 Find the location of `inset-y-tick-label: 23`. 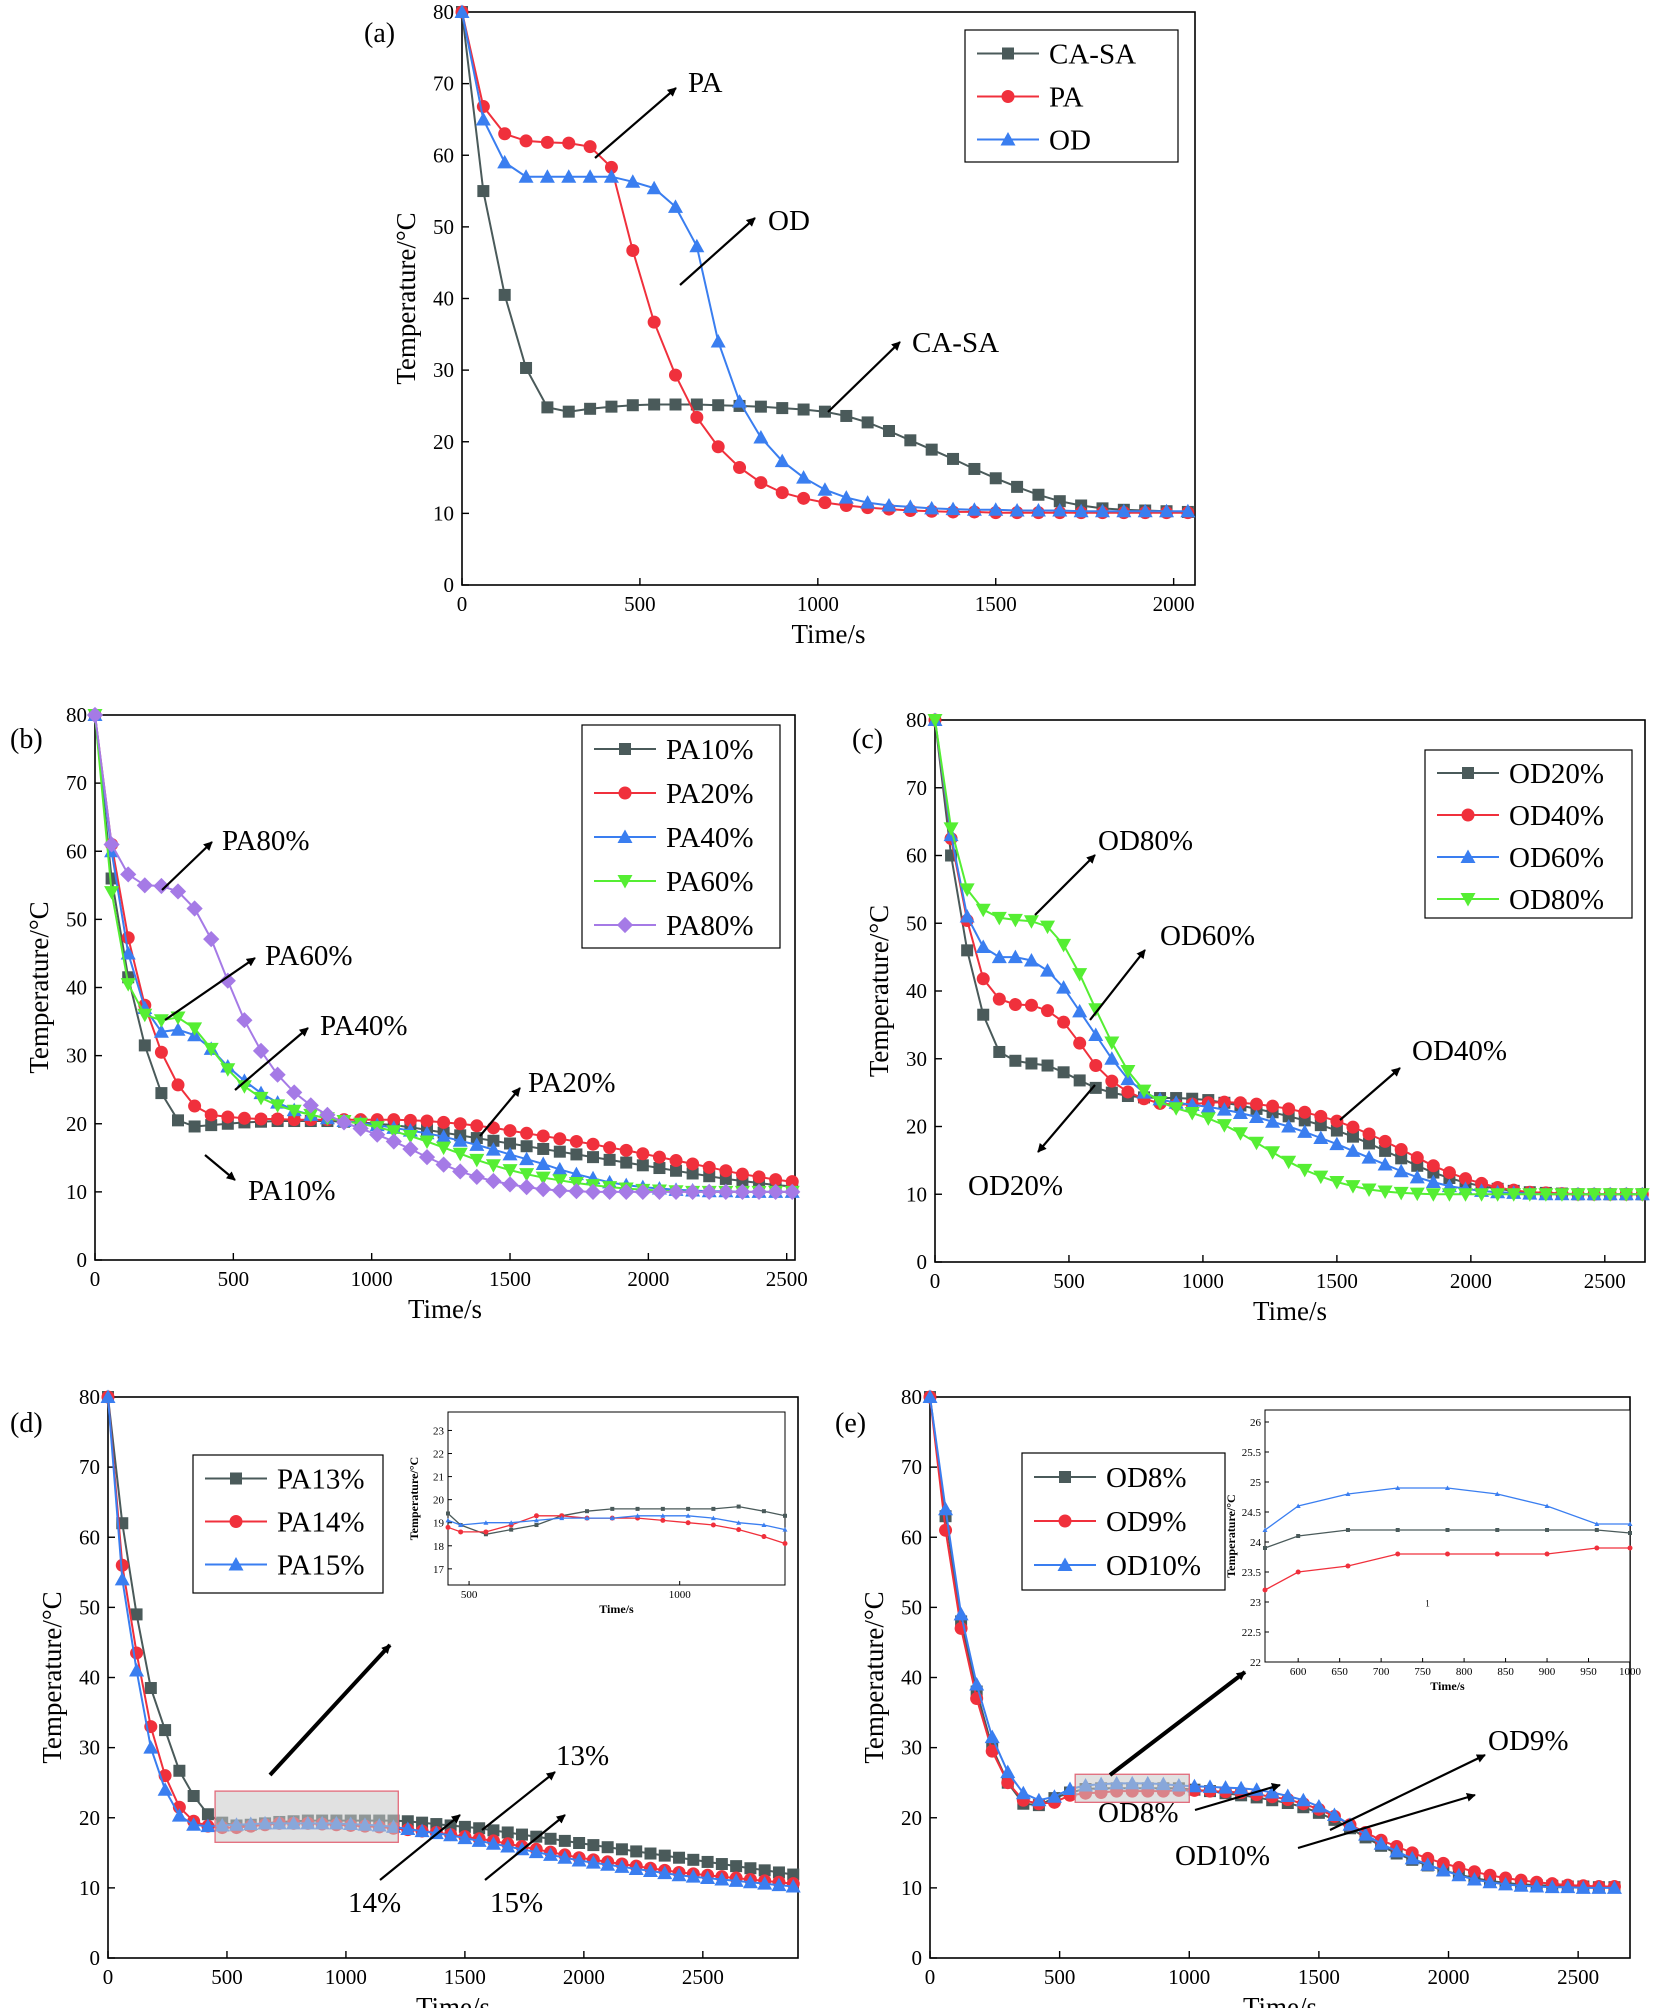

inset-y-tick-label: 23 is located at coordinates (439, 1431).